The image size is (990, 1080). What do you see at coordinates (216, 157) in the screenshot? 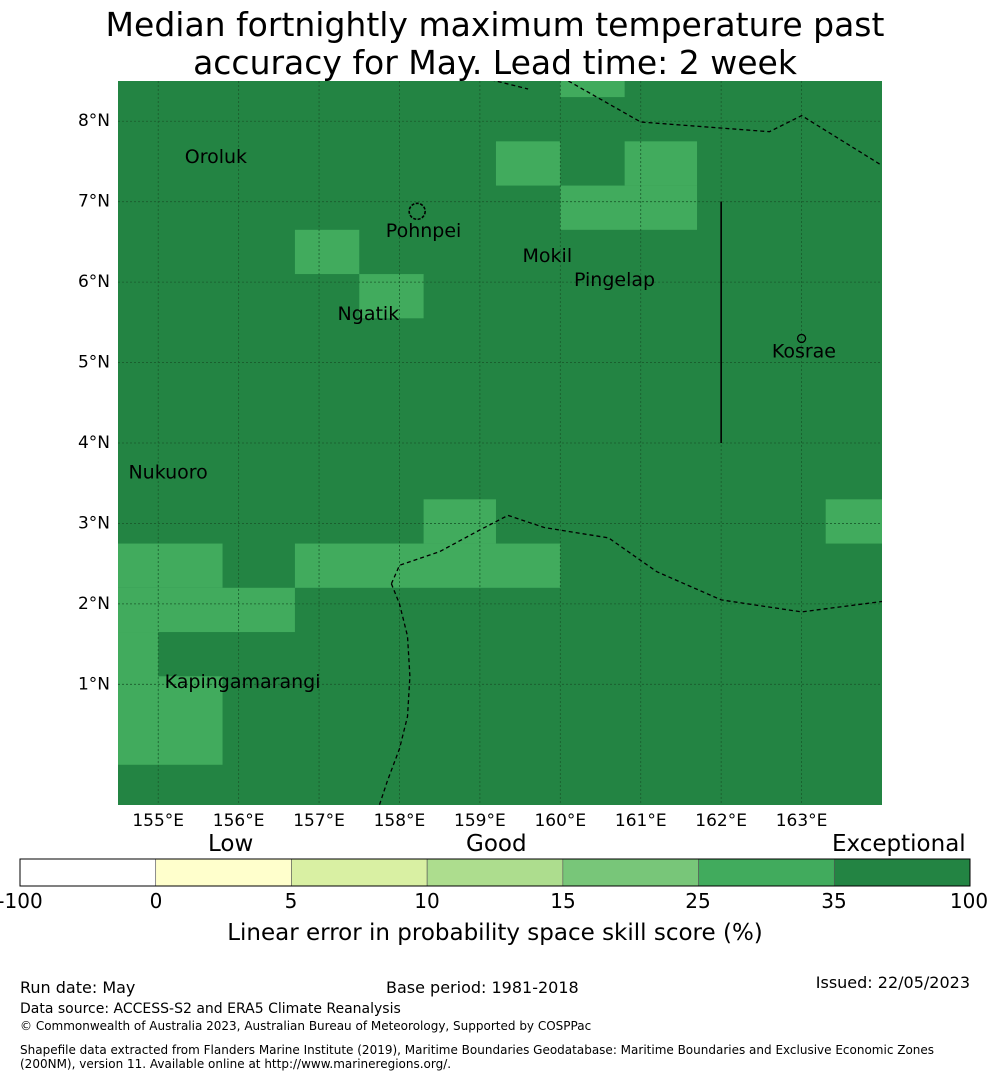
I see `place-label: Oroluk` at bounding box center [216, 157].